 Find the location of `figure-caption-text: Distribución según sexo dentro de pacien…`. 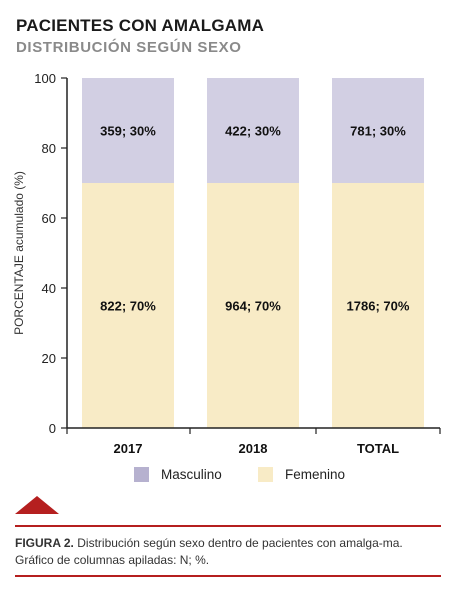

figure-caption-text: Distribución según sexo dentro de pacien… is located at coordinates (209, 551).